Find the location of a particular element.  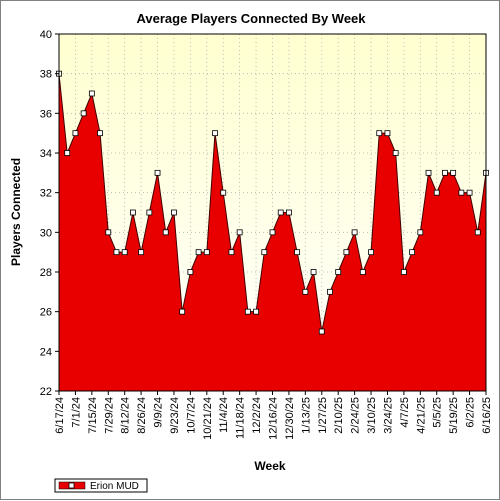

y-axis-label: Players Connected is located at coordinates (16, 212).